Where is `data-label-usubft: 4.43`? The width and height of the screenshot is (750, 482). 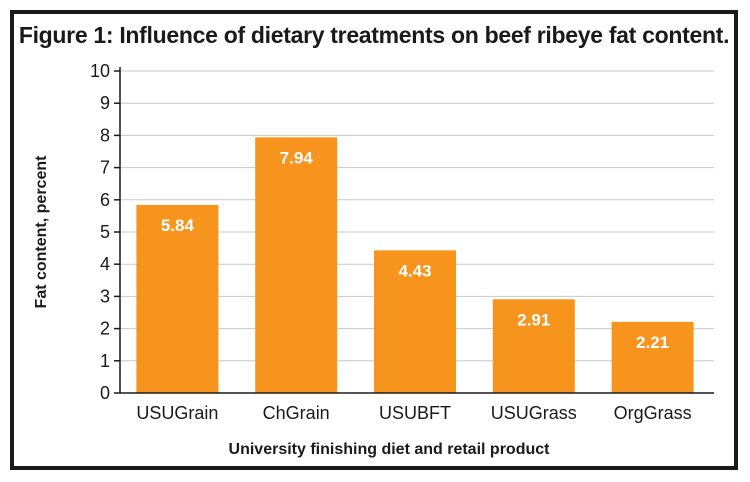 data-label-usubft: 4.43 is located at coordinates (414, 270).